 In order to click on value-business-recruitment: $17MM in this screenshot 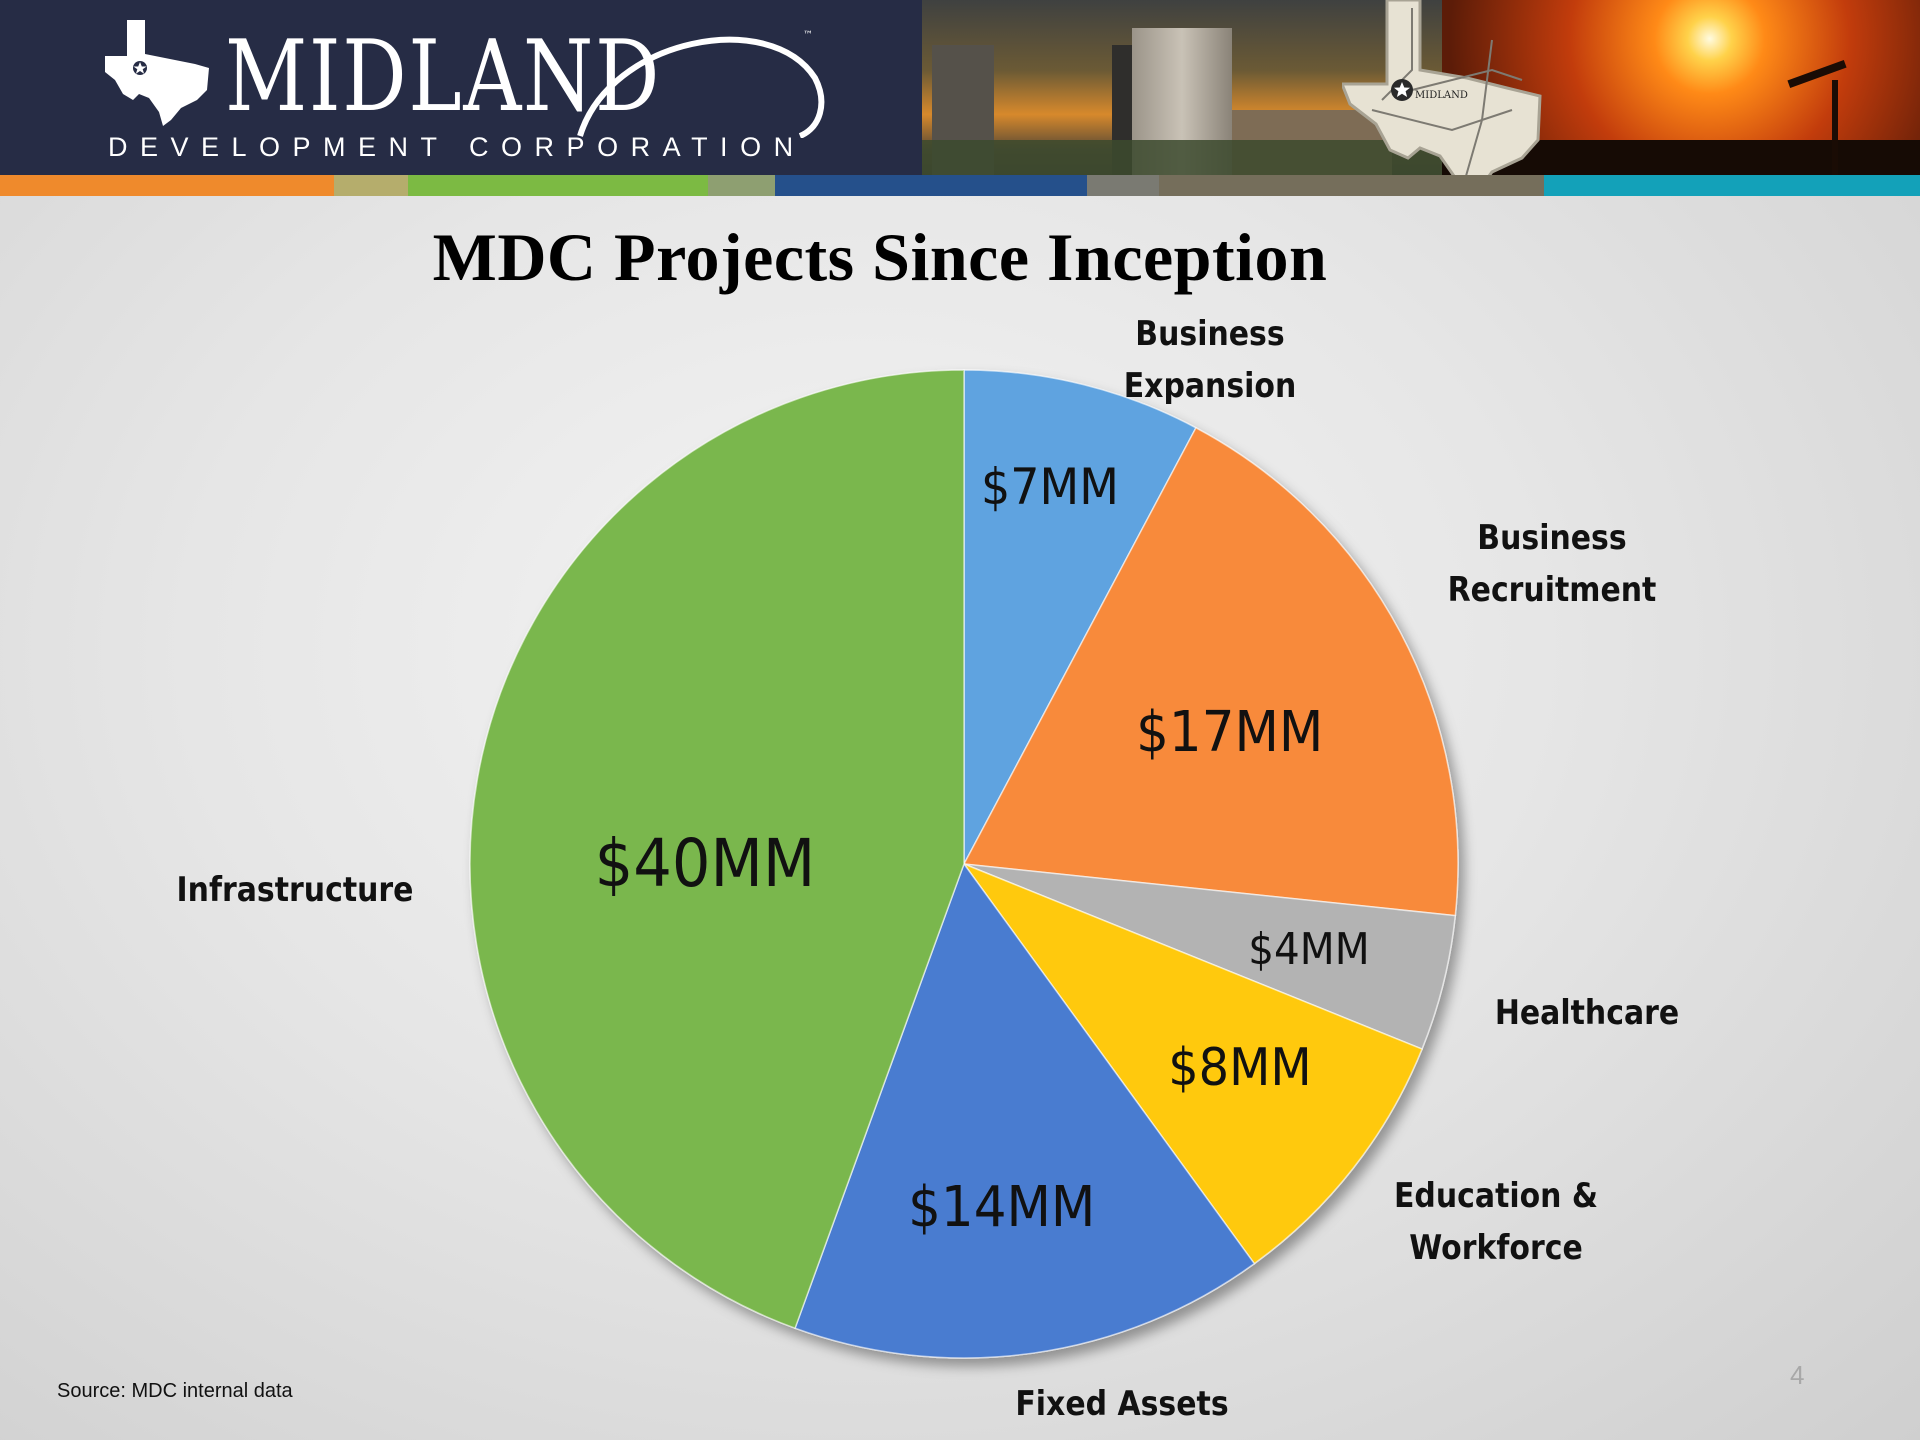, I will do `click(1230, 732)`.